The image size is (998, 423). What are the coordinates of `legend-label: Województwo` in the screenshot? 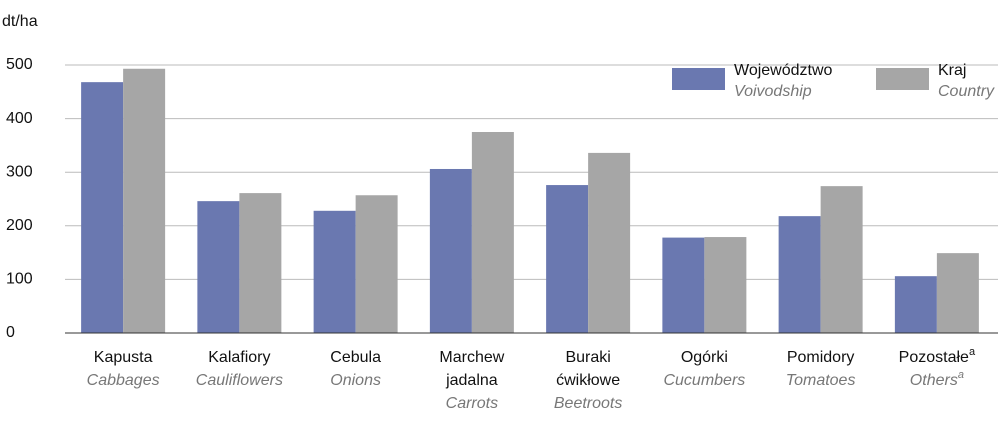 It's located at (783, 70).